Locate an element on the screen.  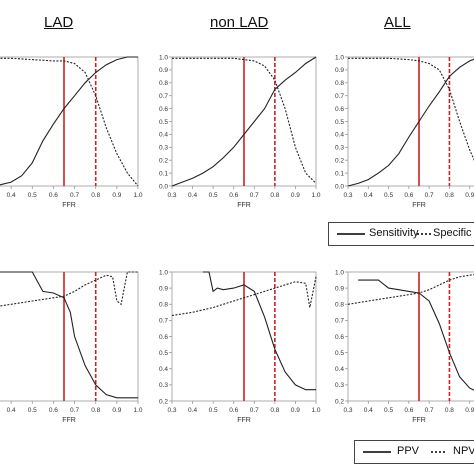
legend-bottom: PPV NPV is located at coordinates (414, 452).